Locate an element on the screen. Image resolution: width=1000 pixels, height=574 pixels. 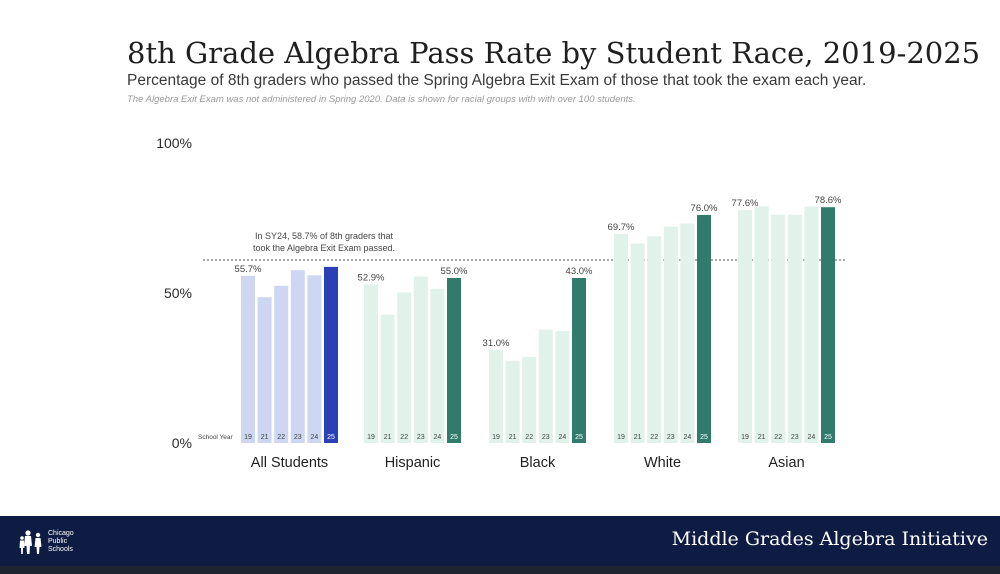
group-label: All Students is located at coordinates (289, 463).